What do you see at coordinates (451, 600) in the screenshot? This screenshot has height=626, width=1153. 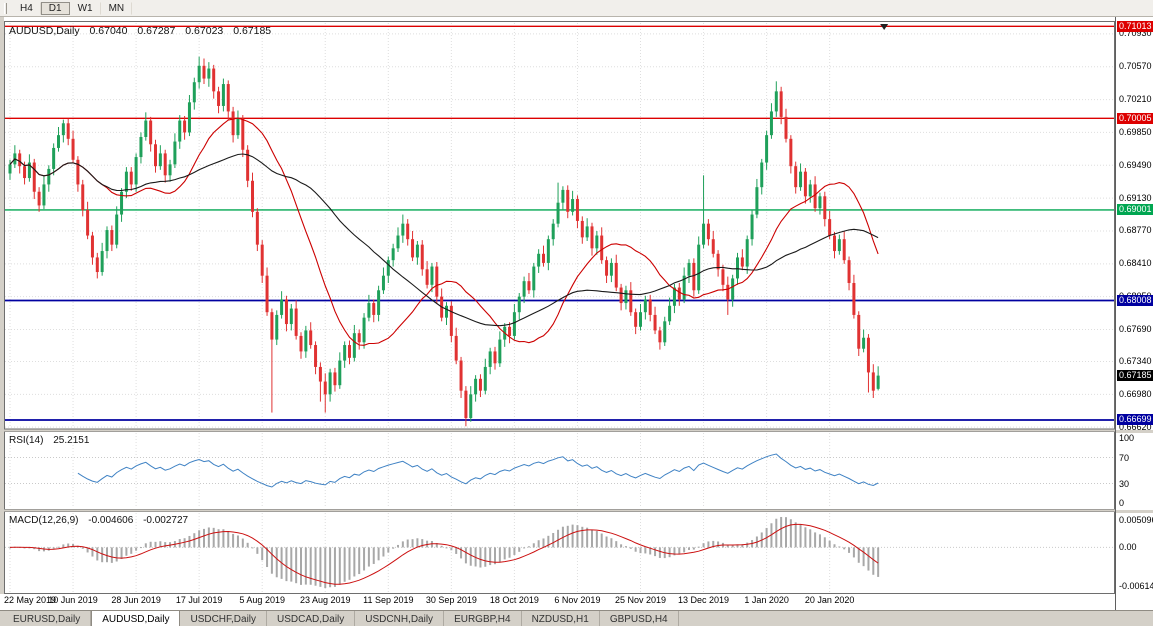 I see `date-axis-label: 30 Sep 2019` at bounding box center [451, 600].